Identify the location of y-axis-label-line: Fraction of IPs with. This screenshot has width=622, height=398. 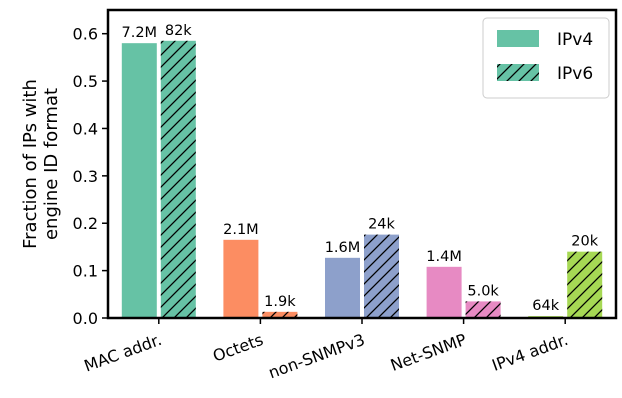
(30, 164).